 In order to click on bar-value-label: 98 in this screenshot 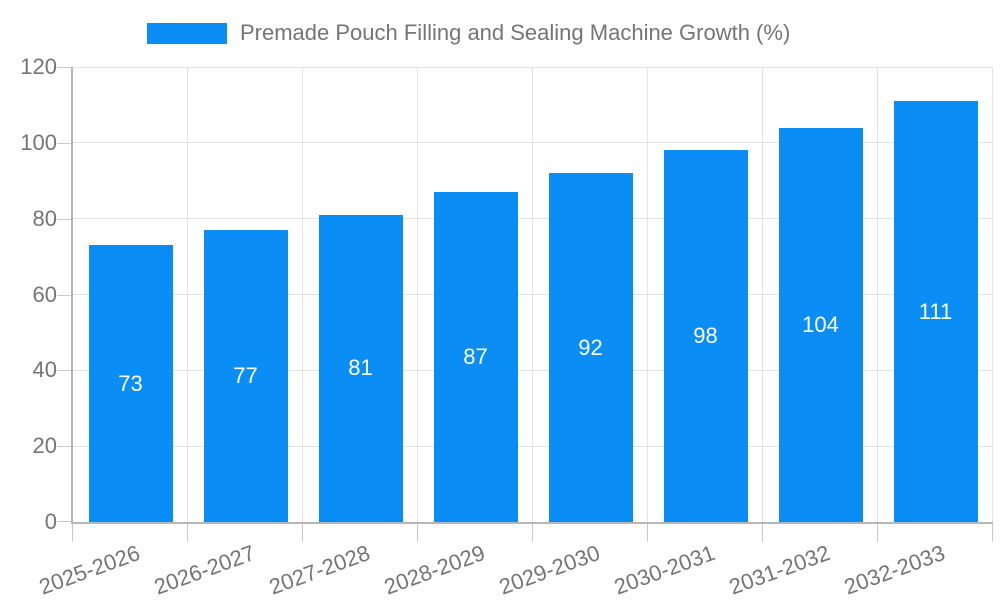, I will do `click(705, 336)`.